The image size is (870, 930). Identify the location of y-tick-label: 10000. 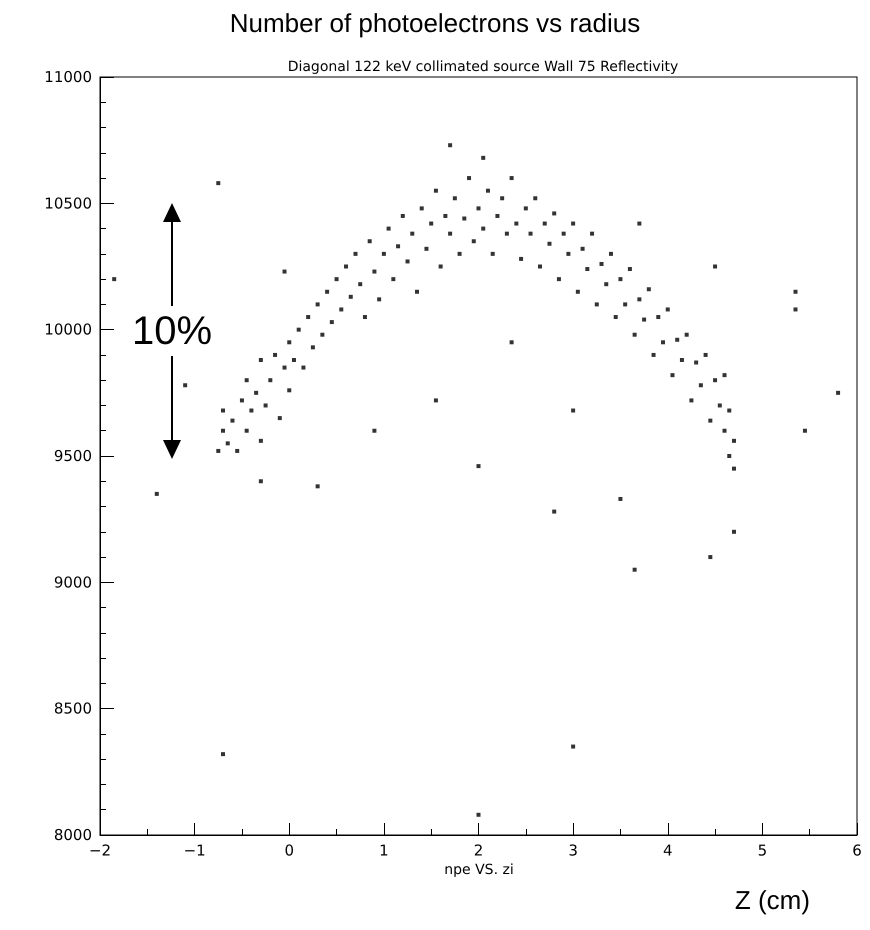
(68, 329).